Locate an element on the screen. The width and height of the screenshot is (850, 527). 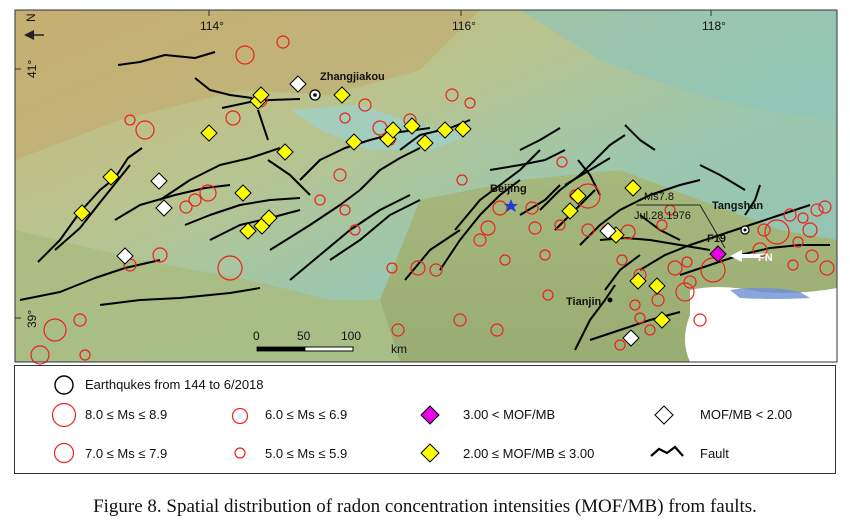
legend-ms6: 6.0 ≤ Ms ≤ 6.9 is located at coordinates (306, 414).